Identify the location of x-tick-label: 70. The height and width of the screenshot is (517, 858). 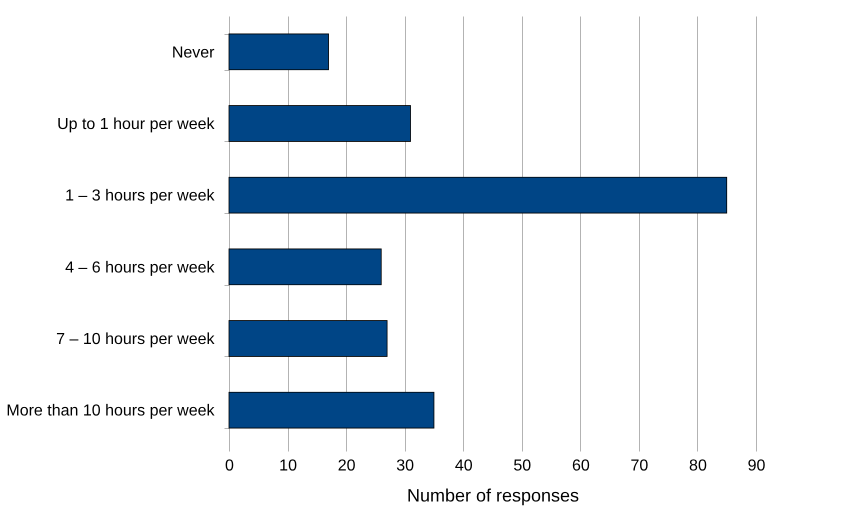
(639, 466).